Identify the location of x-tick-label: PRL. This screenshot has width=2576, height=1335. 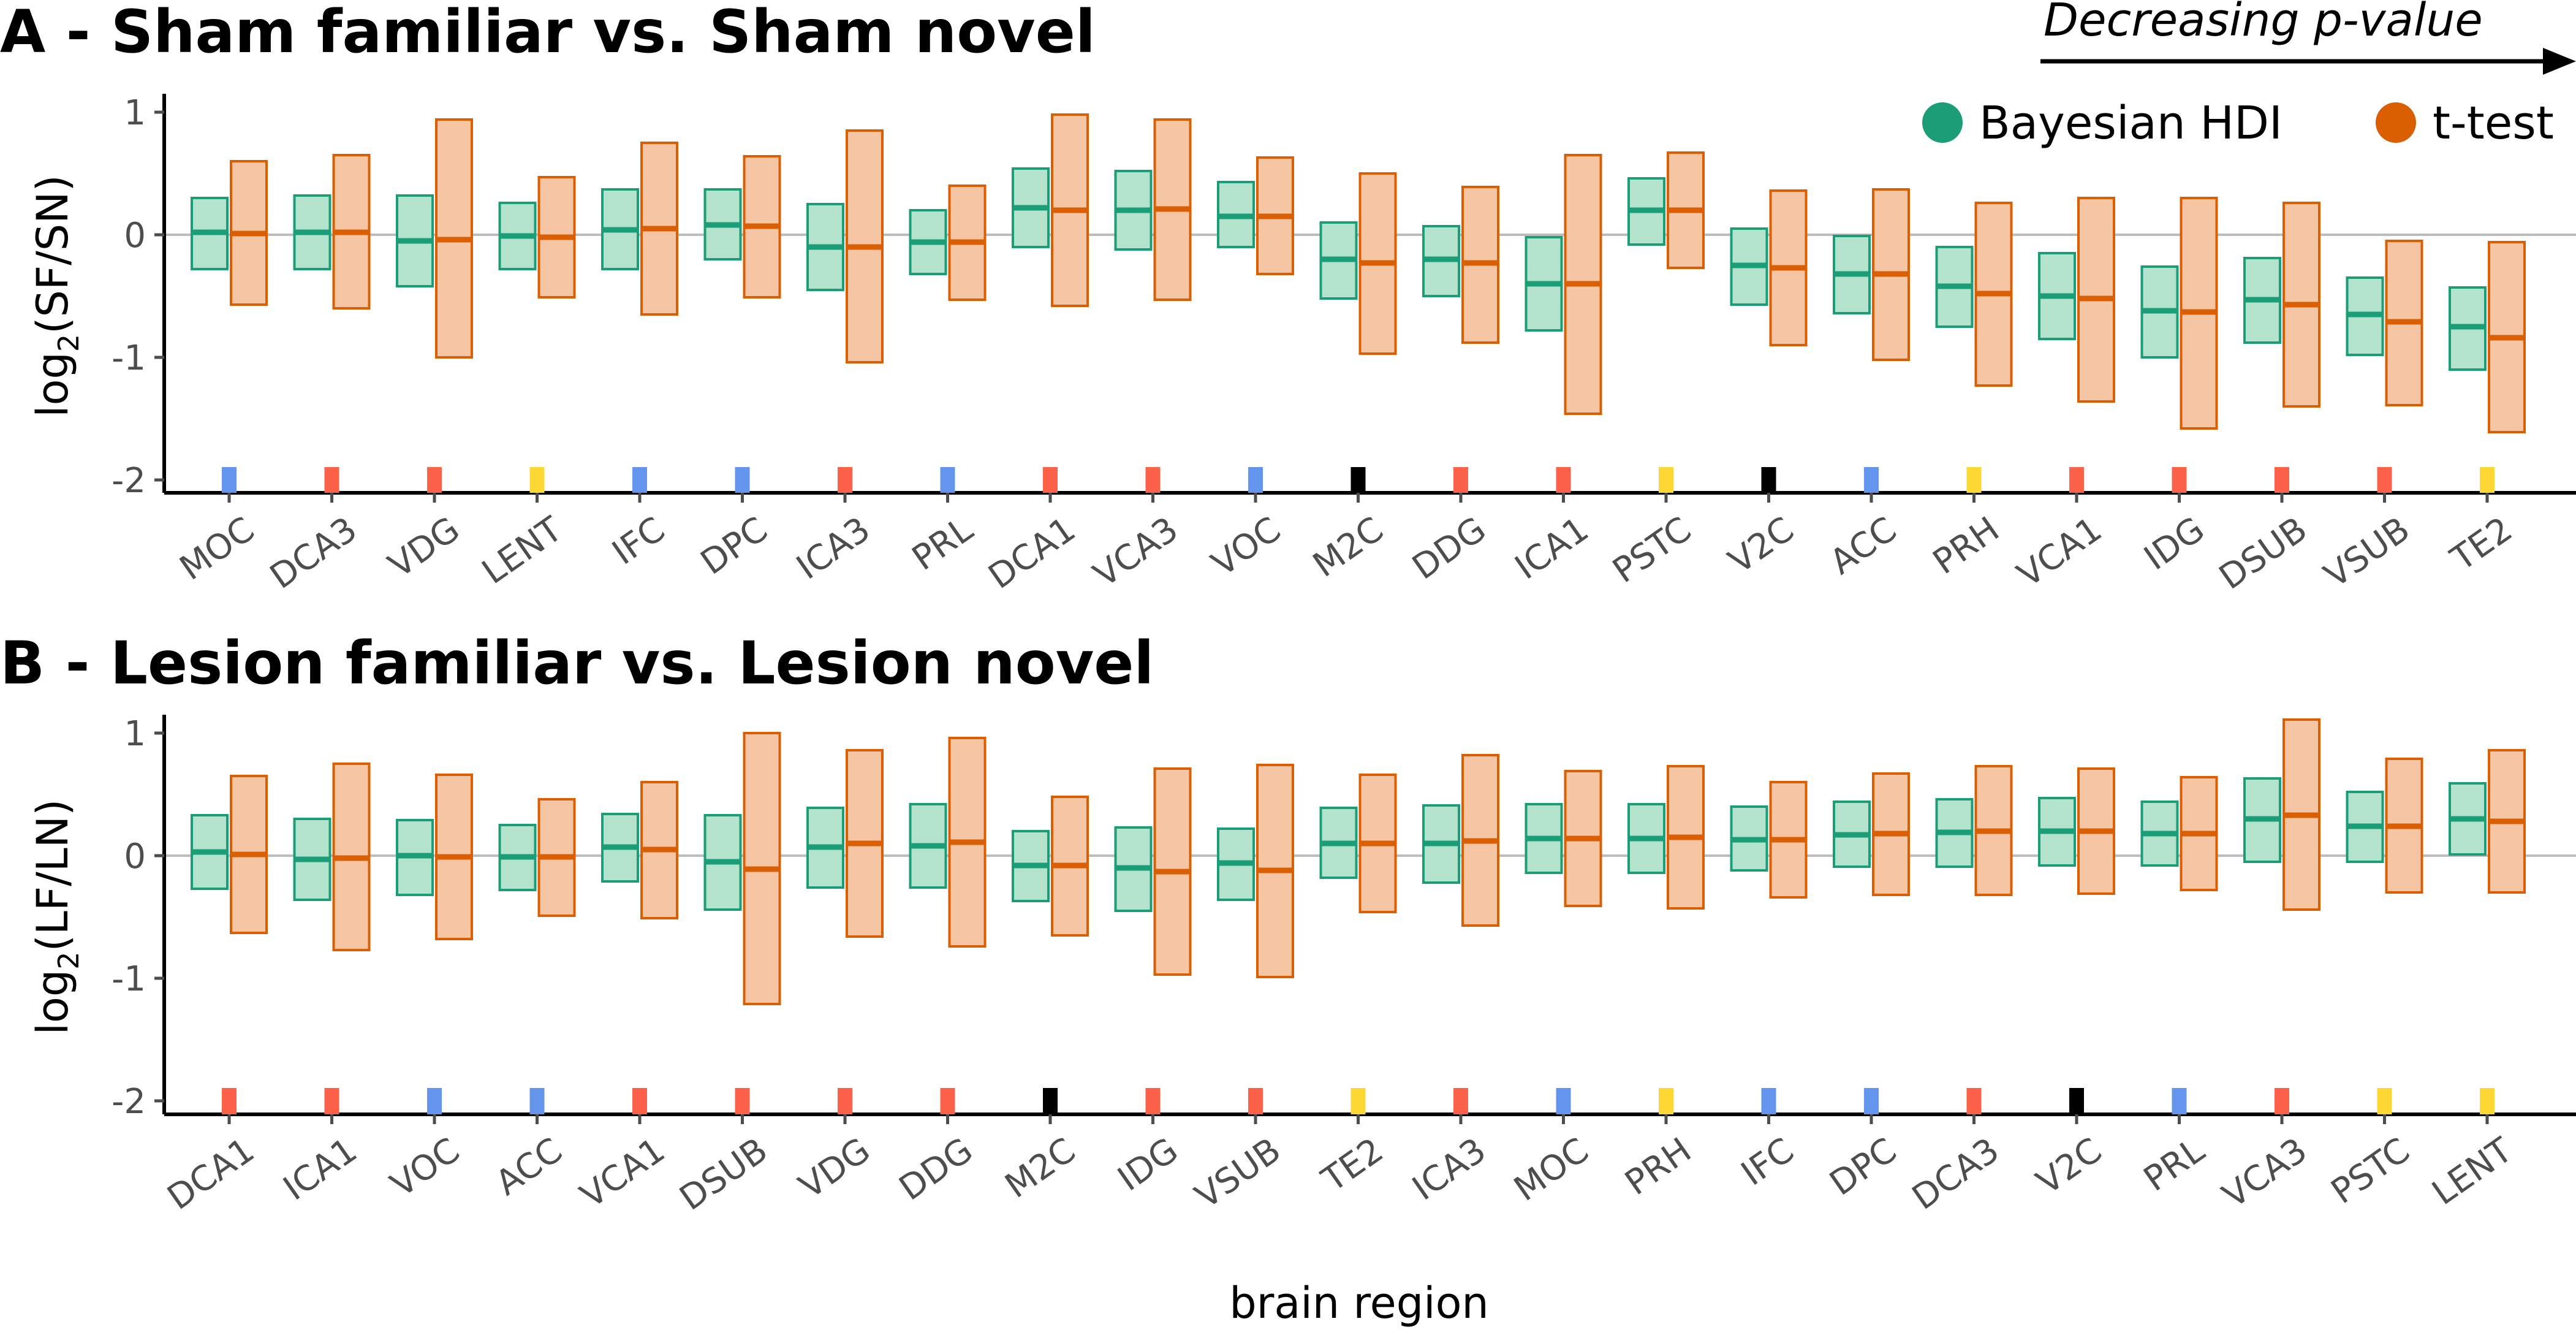
(2174, 1165).